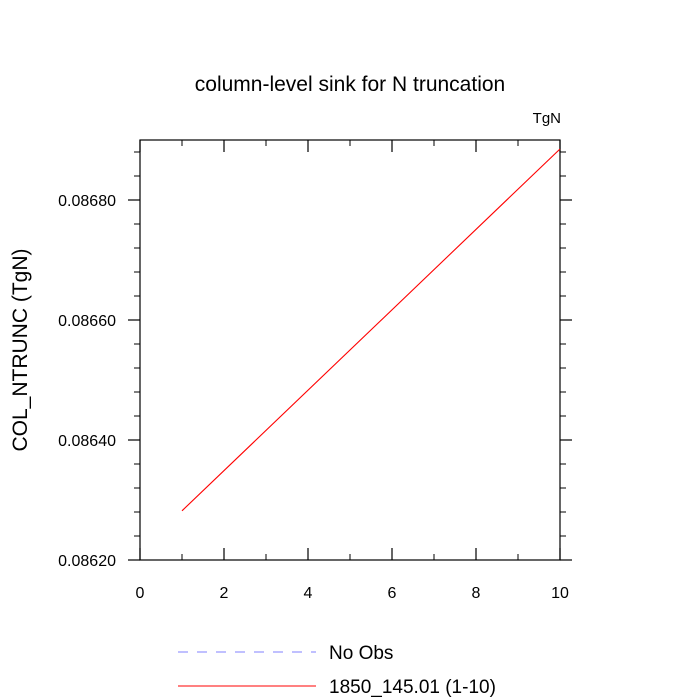 This screenshot has height=700, width=700. Describe the element at coordinates (547, 118) in the screenshot. I see `units-label: TgN` at that location.